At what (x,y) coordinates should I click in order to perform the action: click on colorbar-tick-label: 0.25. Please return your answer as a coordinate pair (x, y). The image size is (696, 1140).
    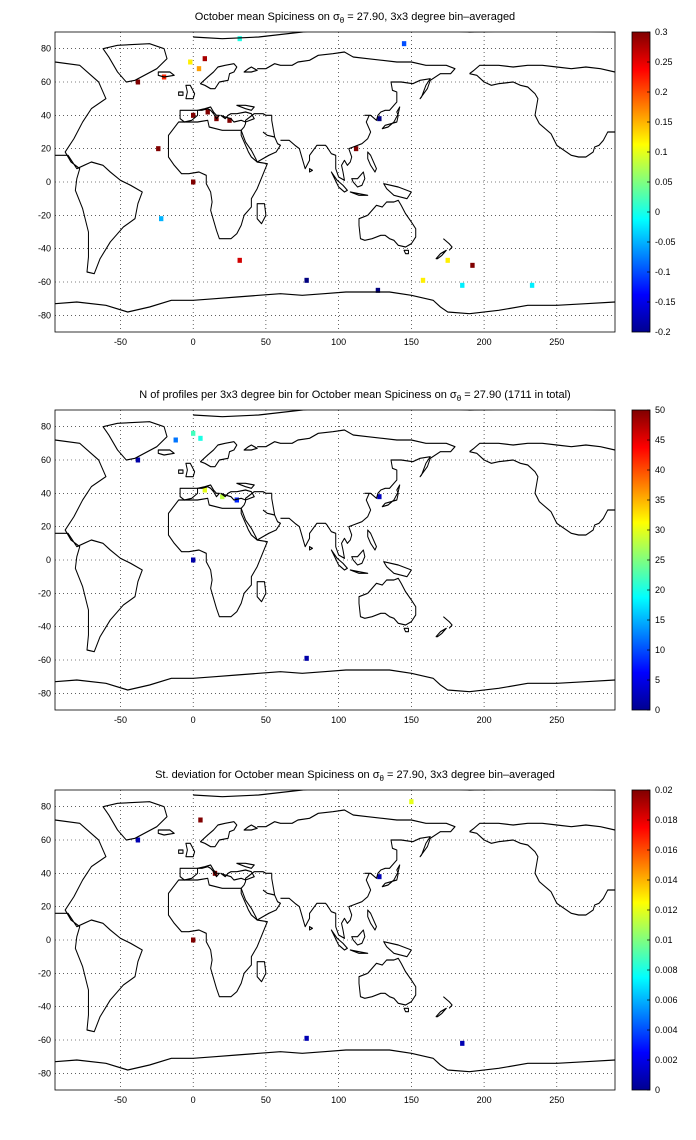
    Looking at the image, I should click on (664, 62).